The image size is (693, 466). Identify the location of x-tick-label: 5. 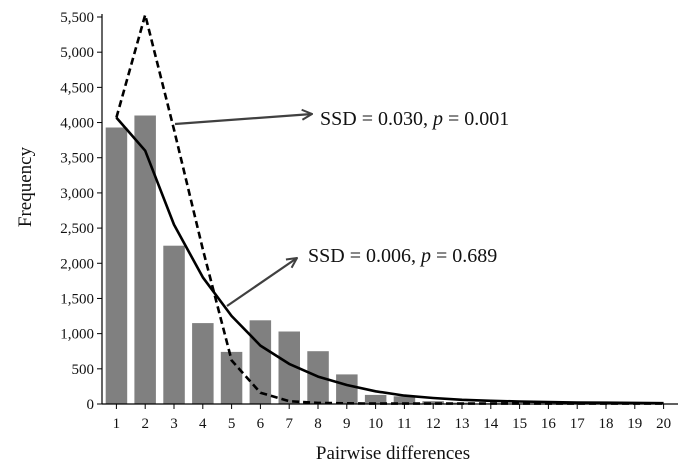
(232, 424).